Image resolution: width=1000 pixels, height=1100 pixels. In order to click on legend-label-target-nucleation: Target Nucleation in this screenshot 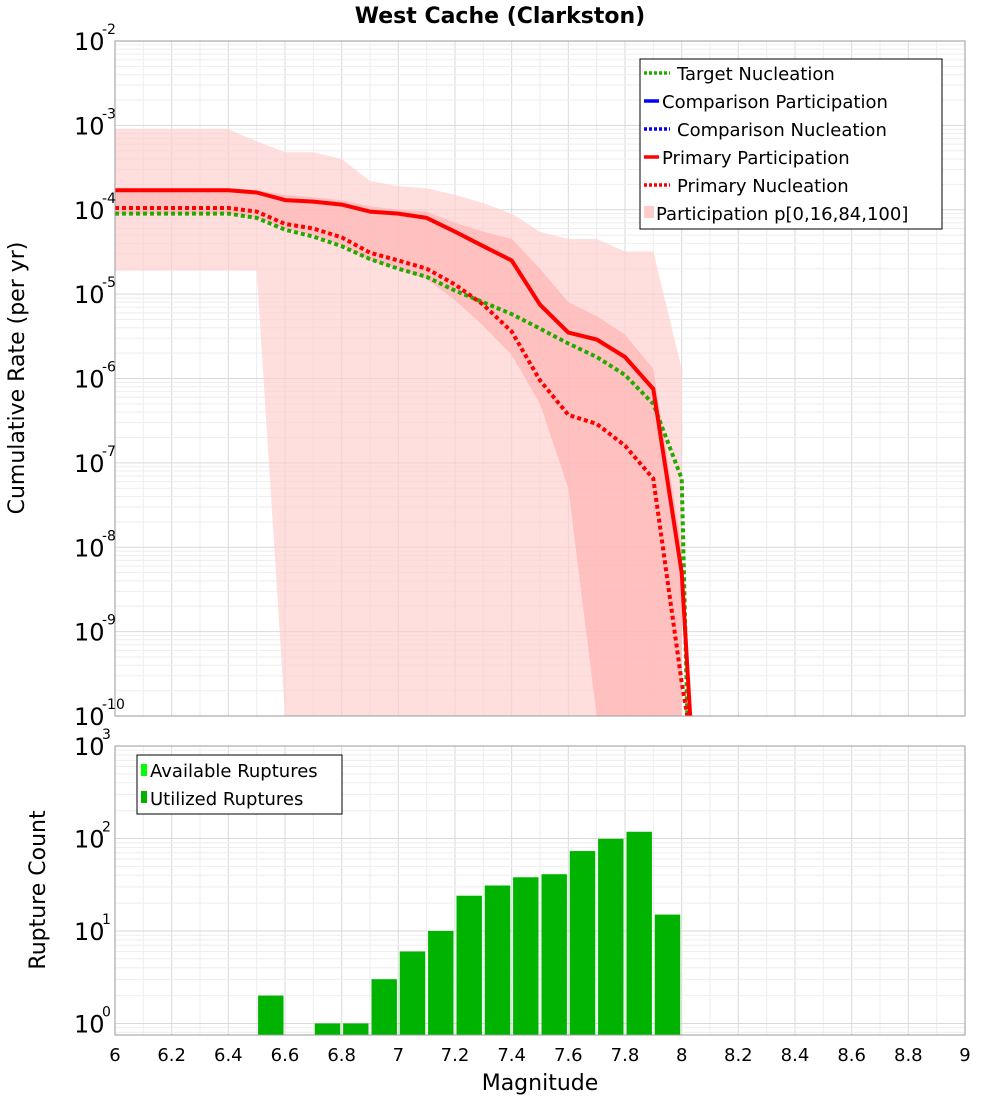, I will do `click(755, 74)`.